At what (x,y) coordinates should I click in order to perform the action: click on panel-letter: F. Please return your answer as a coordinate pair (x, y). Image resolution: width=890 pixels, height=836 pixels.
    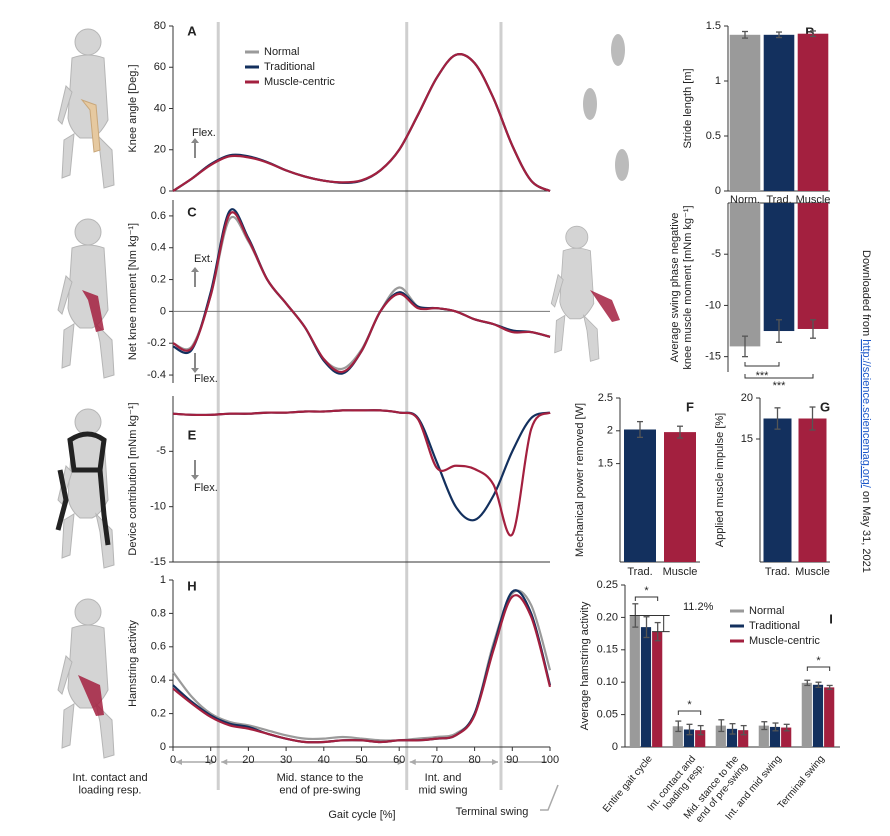
    Looking at the image, I should click on (690, 406).